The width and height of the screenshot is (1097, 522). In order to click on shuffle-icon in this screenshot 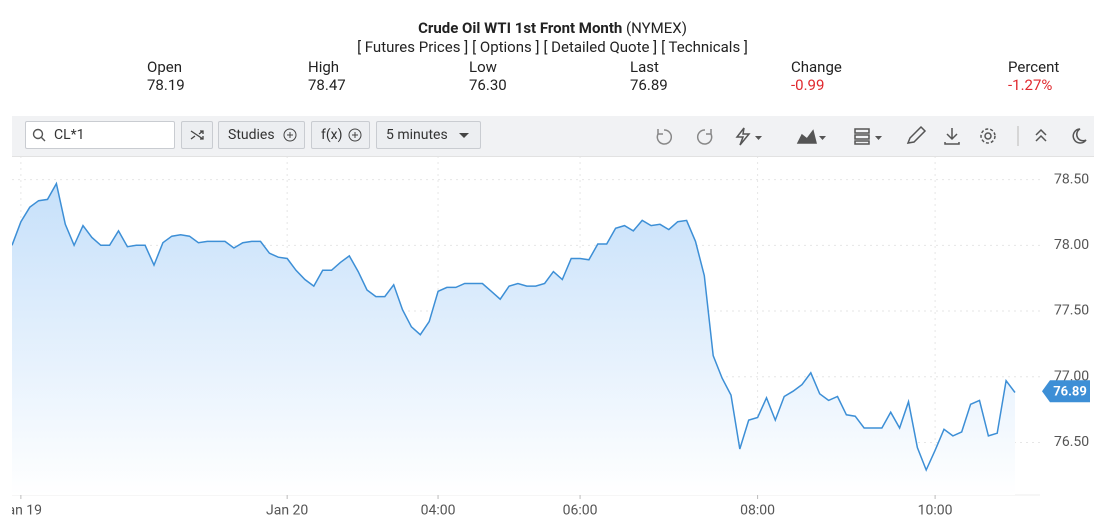, I will do `click(197, 135)`.